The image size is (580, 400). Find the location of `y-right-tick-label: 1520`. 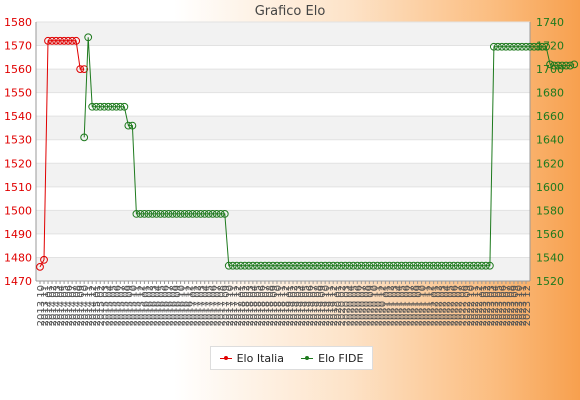

y-right-tick-label: 1520 is located at coordinates (550, 281).